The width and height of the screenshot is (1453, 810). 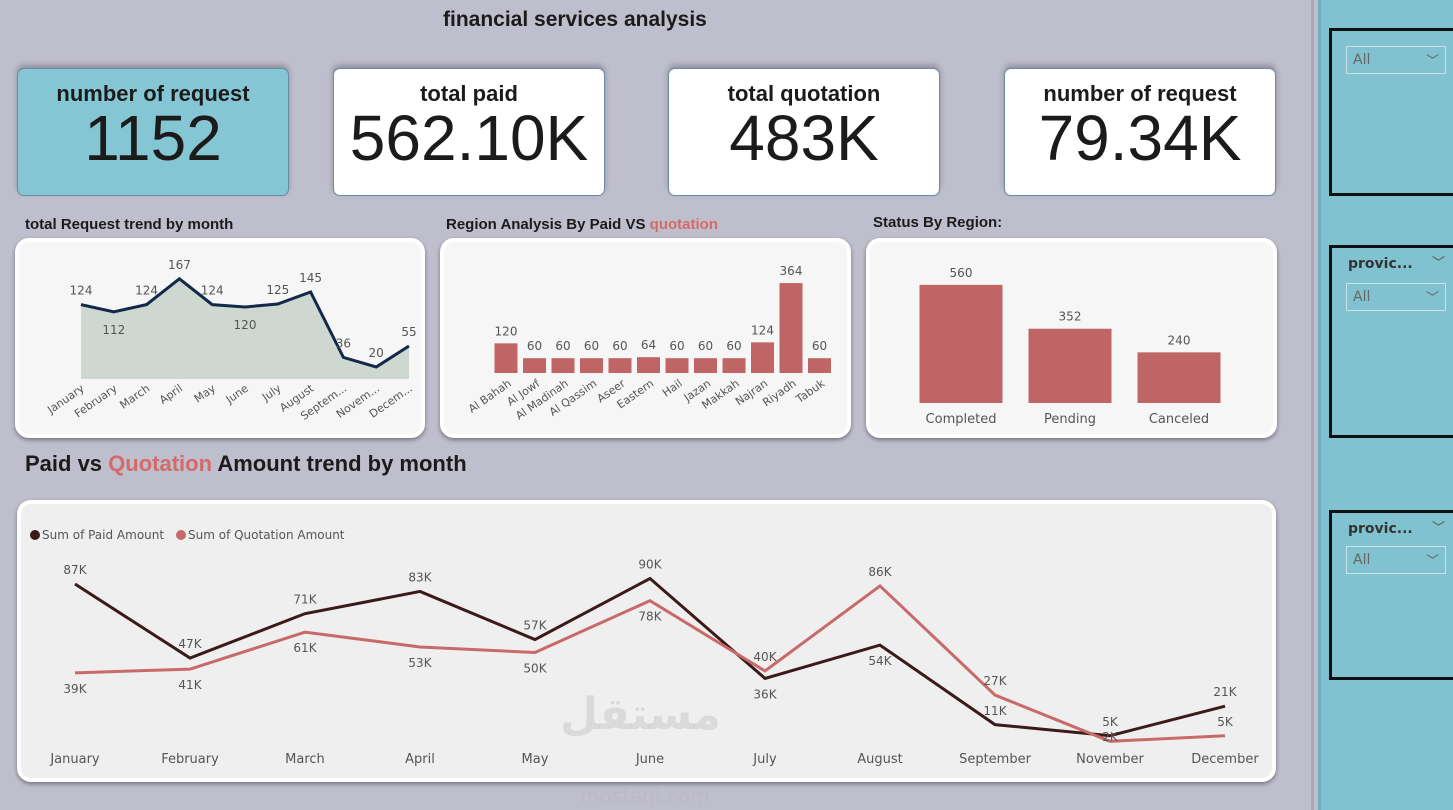 What do you see at coordinates (277, 290) in the screenshot?
I see `data-label: 125` at bounding box center [277, 290].